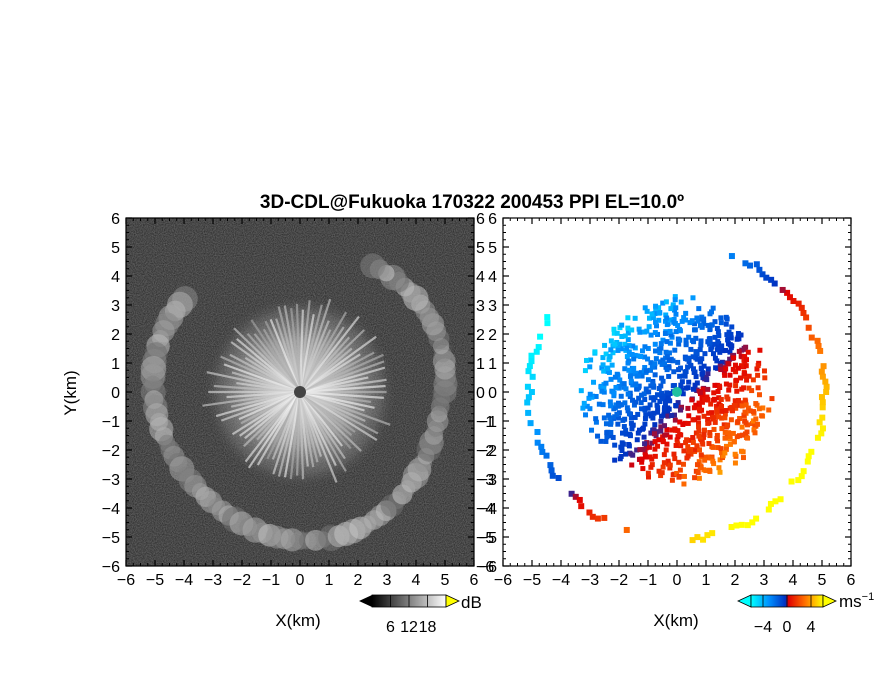 The height and width of the screenshot is (680, 880). Describe the element at coordinates (297, 620) in the screenshot. I see `intensity-x-axis-label: X(km)` at that location.